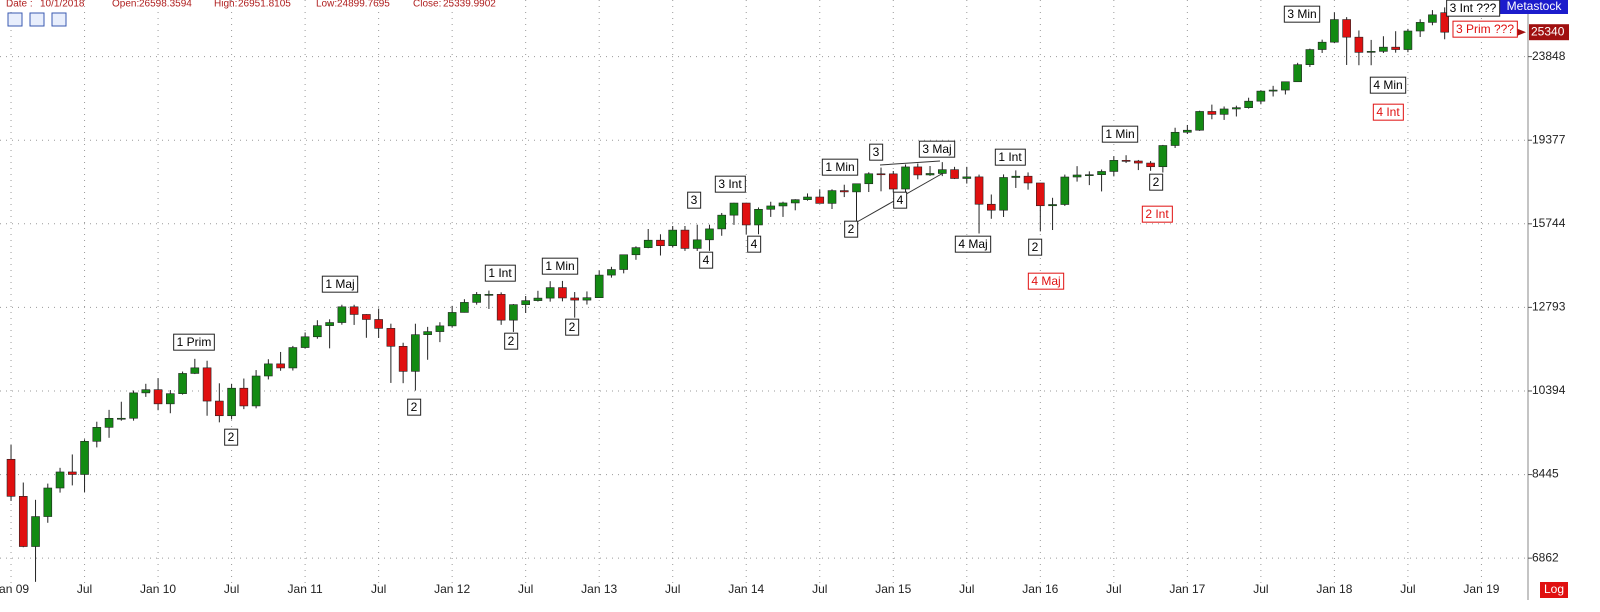  I want to click on wave-label-text: 2 Int, so click(1157, 214).